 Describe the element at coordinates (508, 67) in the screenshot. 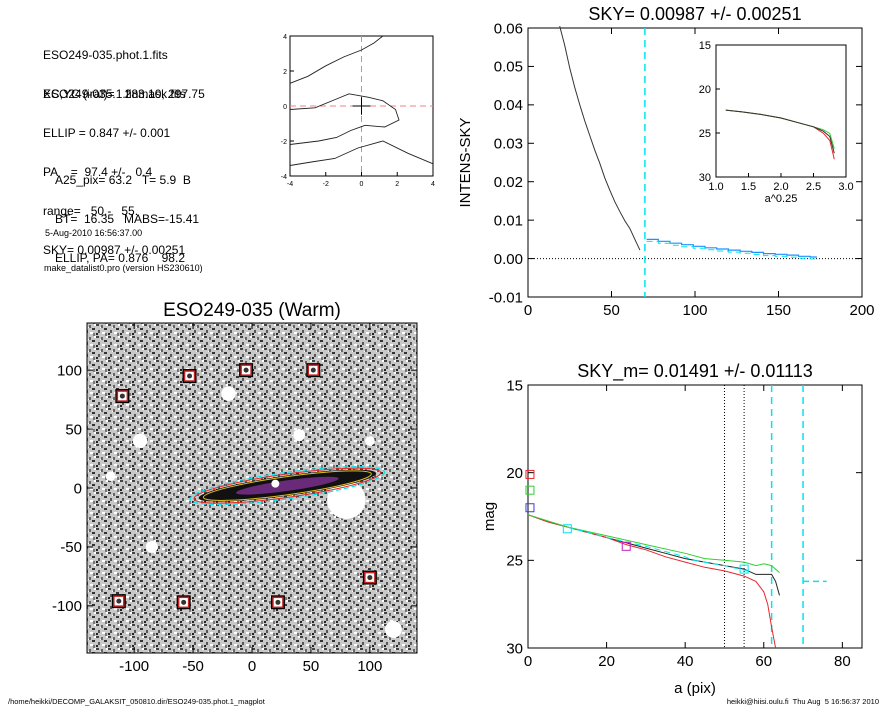

I see `sky-y-tick-label: 0.05` at that location.